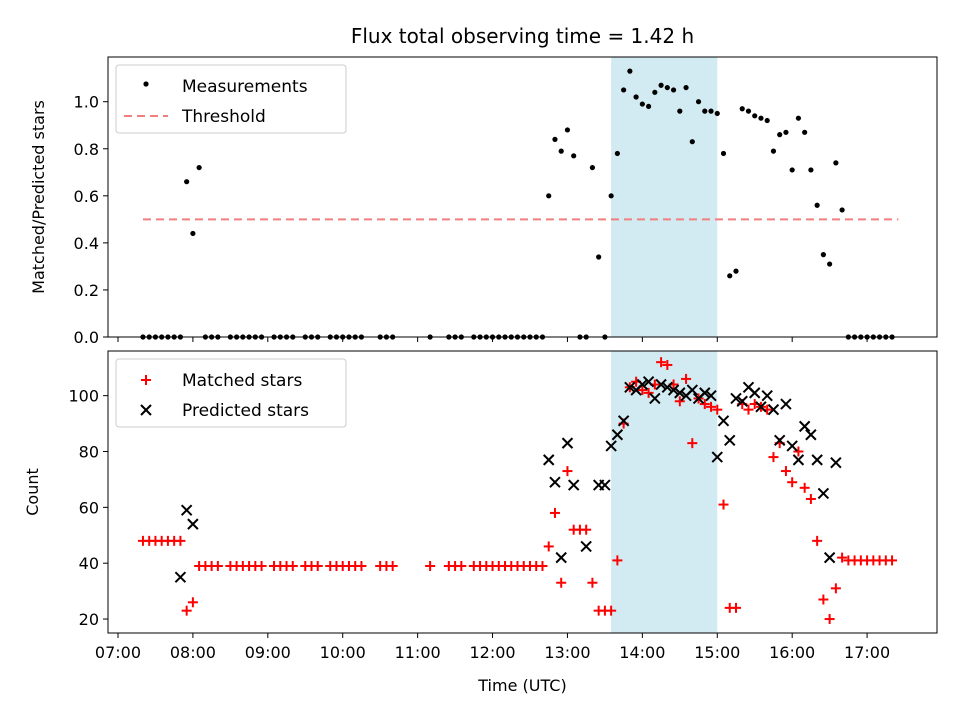 This screenshot has width=960, height=720. Describe the element at coordinates (664, 197) in the screenshot. I see `observing-window-shade-top` at that location.